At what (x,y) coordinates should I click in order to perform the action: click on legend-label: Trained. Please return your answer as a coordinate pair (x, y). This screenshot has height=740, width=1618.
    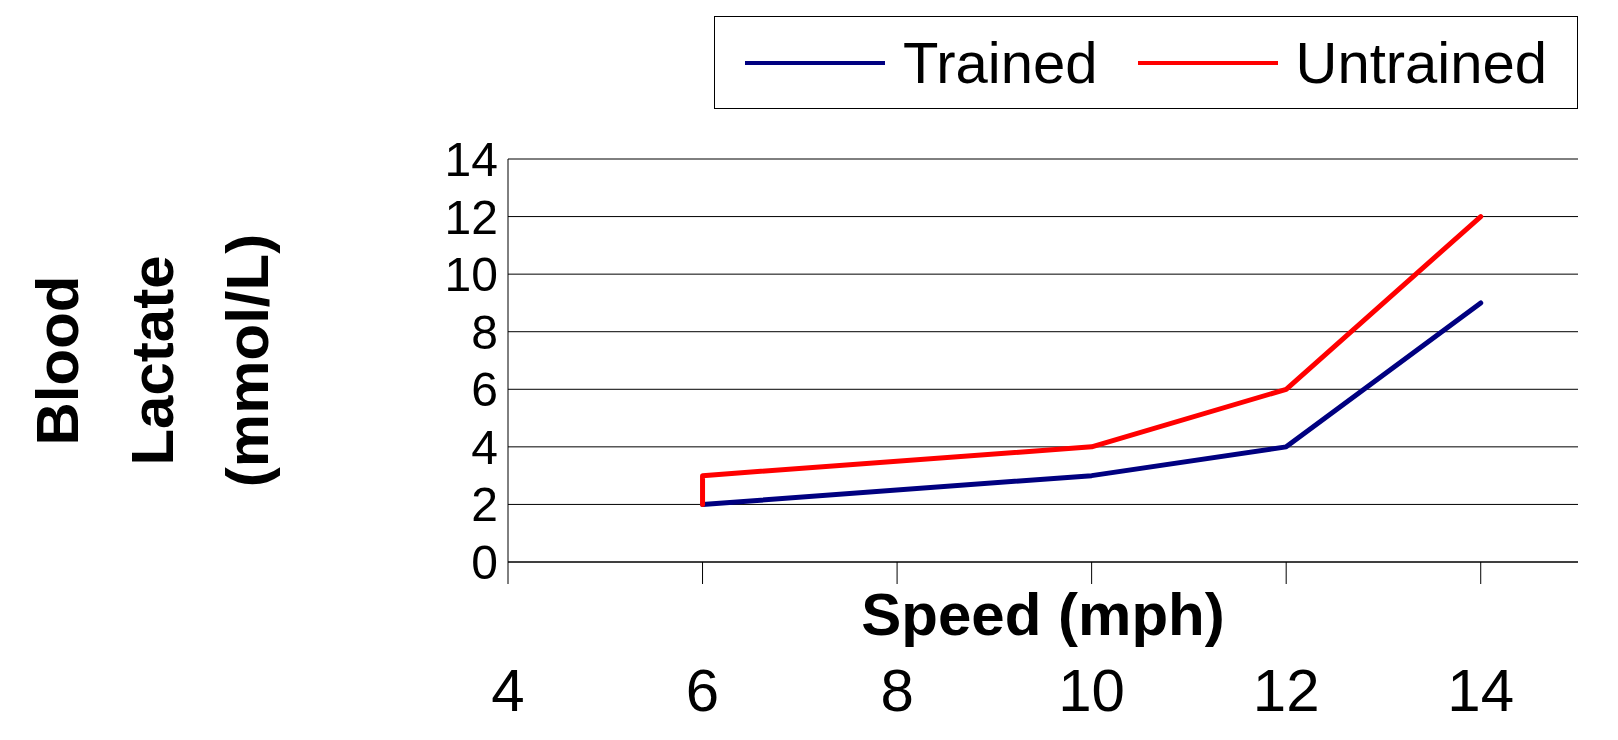
    Looking at the image, I should click on (1000, 62).